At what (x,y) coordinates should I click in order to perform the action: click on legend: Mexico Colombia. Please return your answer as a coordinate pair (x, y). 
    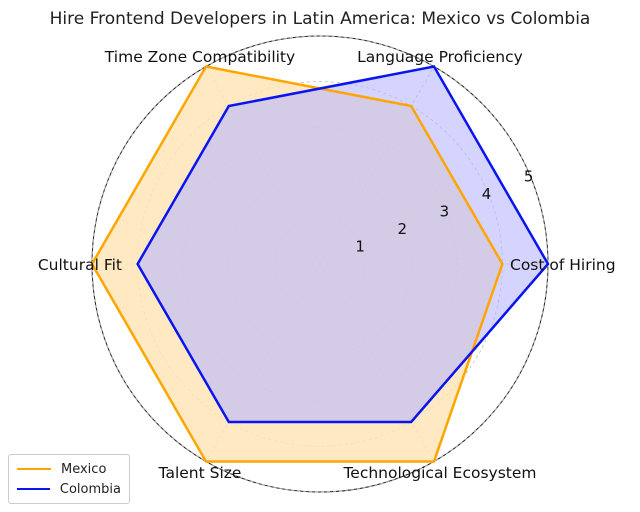
    Looking at the image, I should click on (69, 479).